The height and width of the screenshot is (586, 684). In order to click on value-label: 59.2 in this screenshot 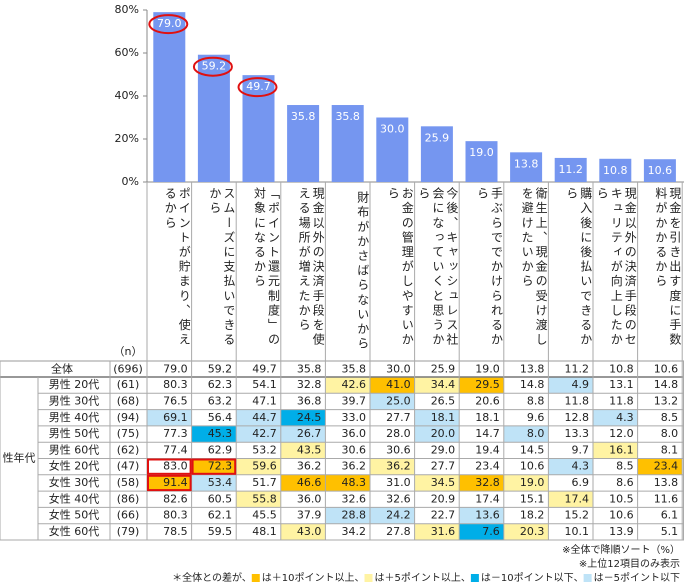, I will do `click(214, 66)`.